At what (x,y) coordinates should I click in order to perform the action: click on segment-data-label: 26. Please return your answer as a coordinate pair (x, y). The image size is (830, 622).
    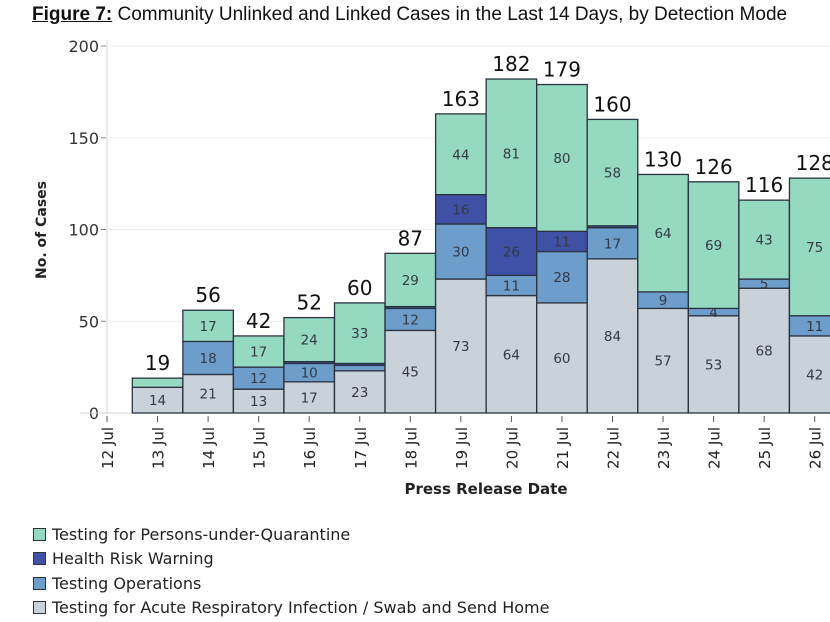
    Looking at the image, I should click on (511, 253).